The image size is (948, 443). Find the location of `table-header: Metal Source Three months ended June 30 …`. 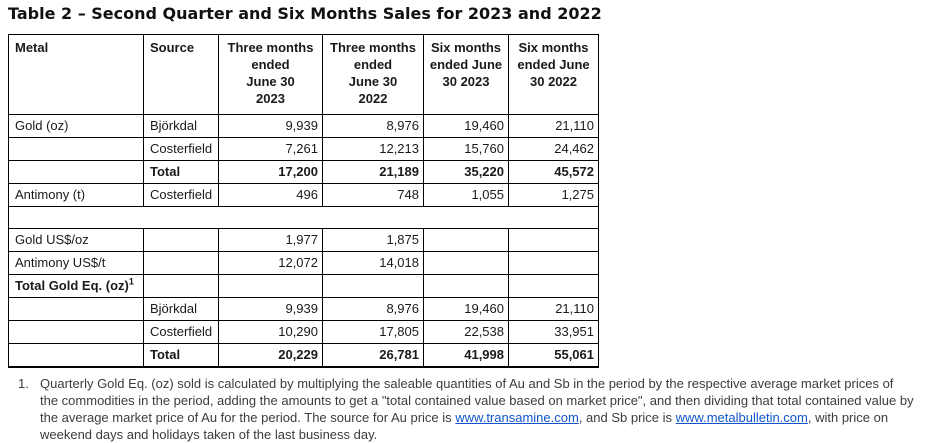

table-header: Metal Source Three months ended June 30 … is located at coordinates (303, 74).